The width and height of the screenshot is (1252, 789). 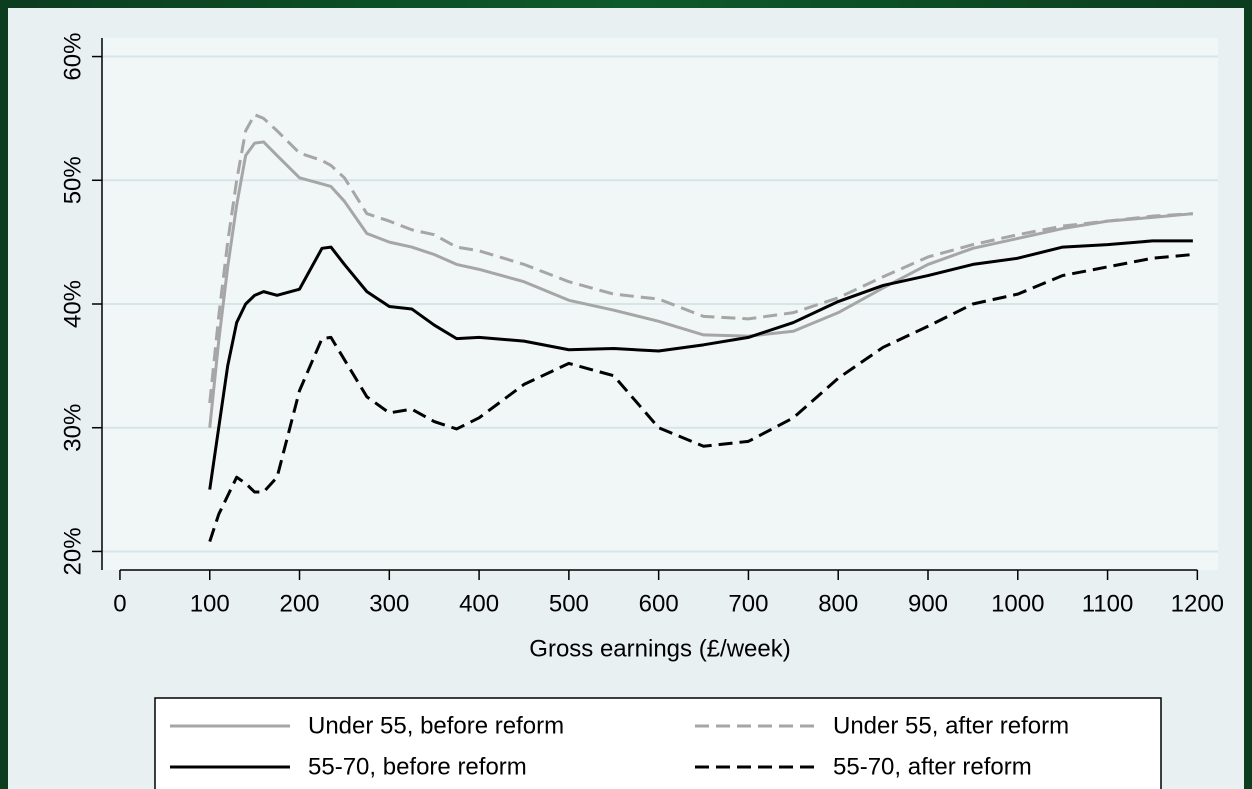 I want to click on x-axis-title: Gross earnings (£/week), so click(x=659, y=648).